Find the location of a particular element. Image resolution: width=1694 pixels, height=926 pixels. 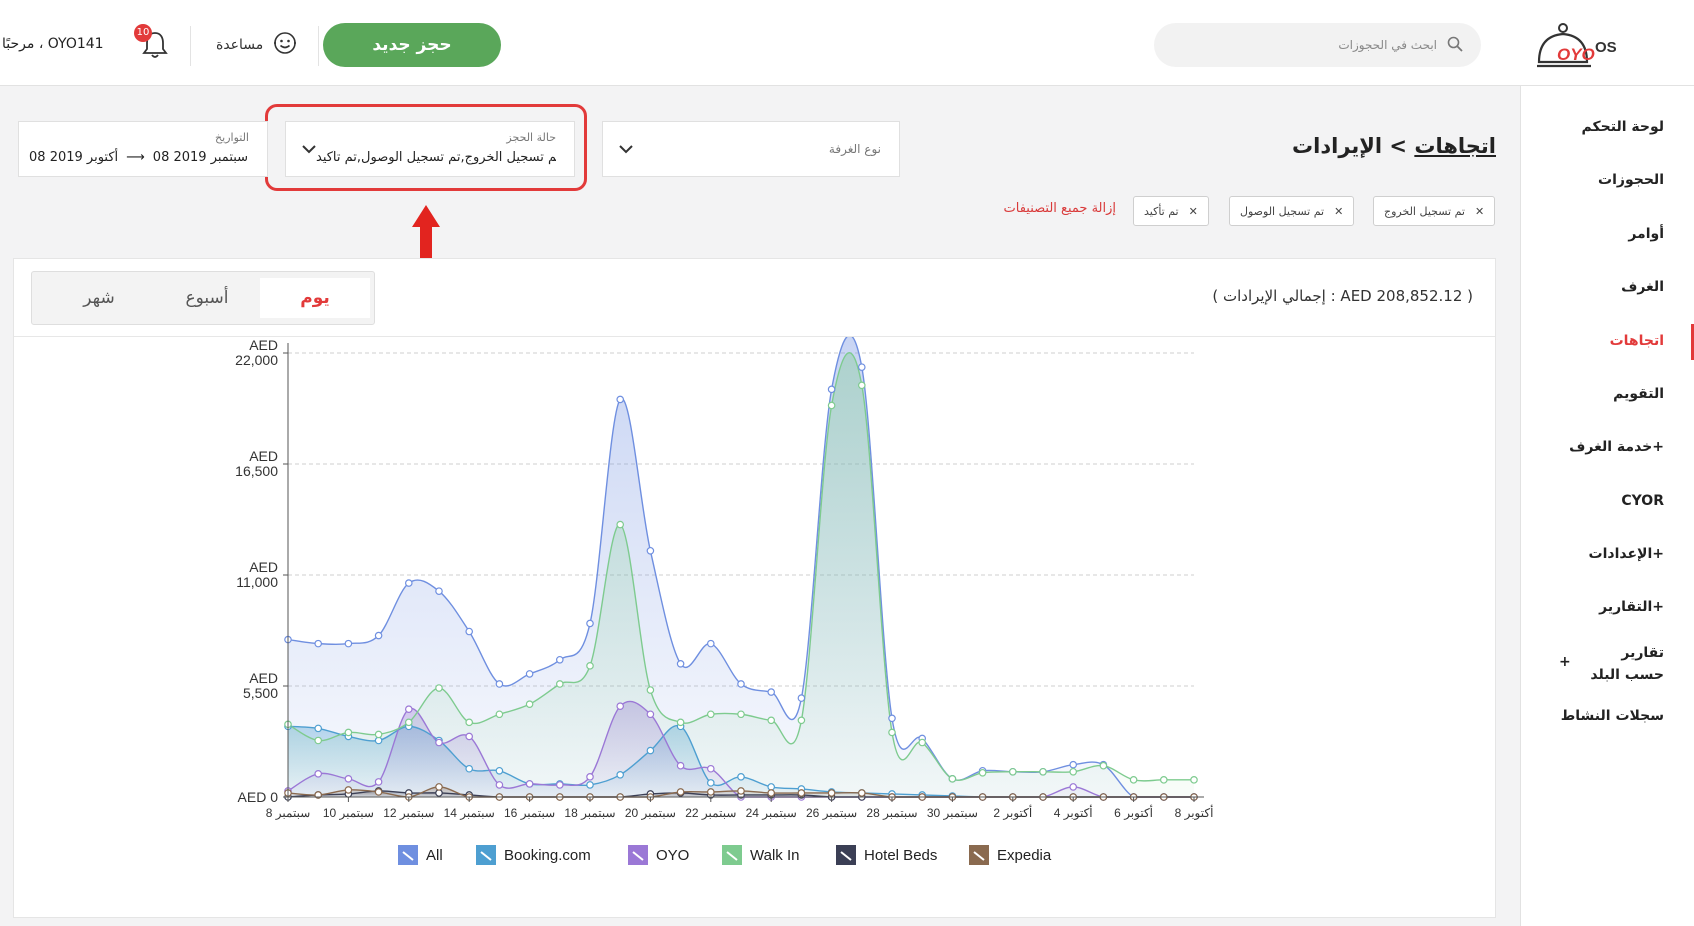

search-bar: ابحث في الحجوزات is located at coordinates (1317, 45).